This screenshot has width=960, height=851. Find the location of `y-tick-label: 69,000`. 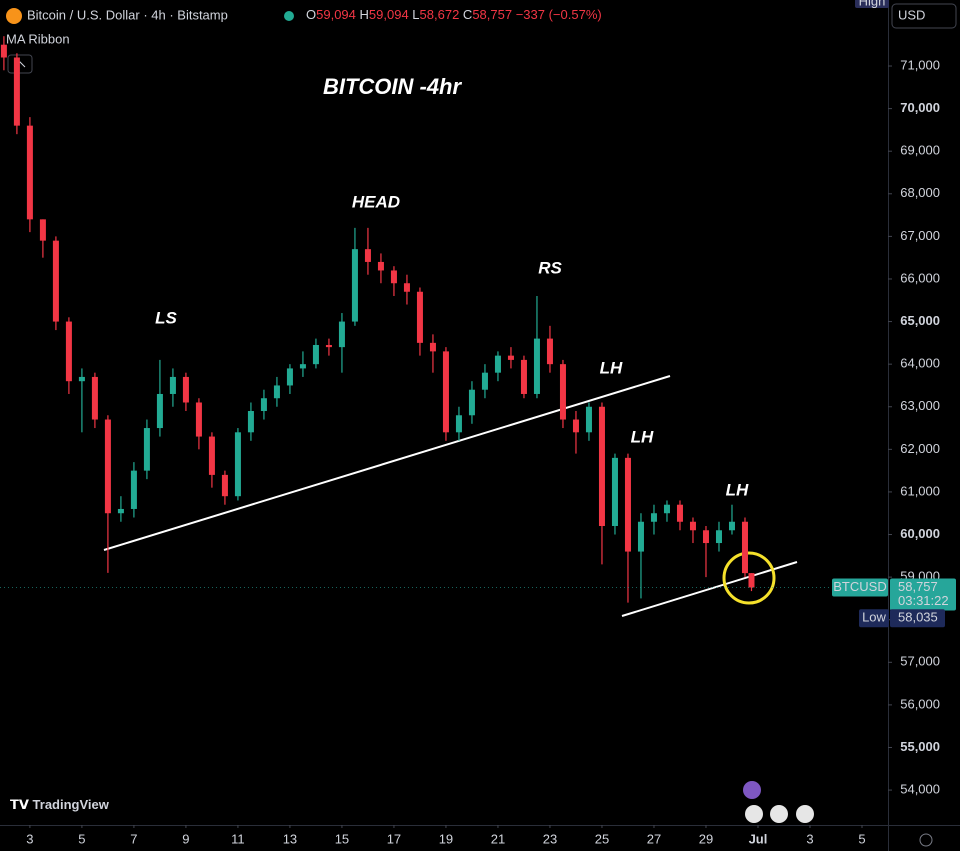

y-tick-label: 69,000 is located at coordinates (920, 150).